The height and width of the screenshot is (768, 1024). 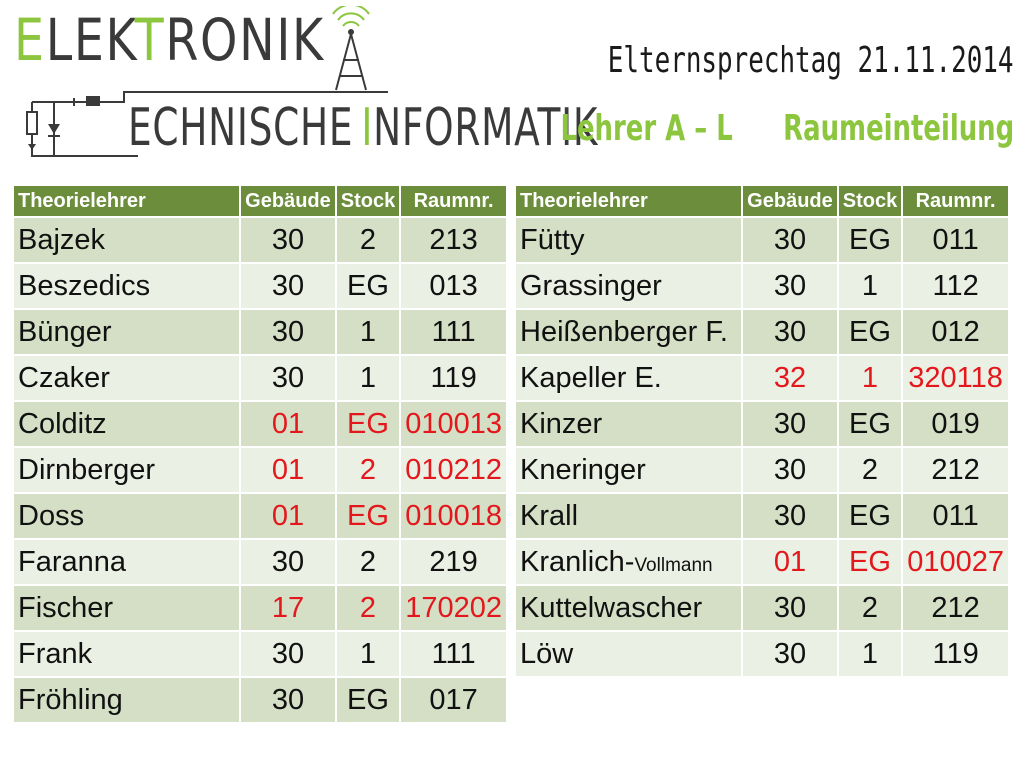 I want to click on table-row: Kinzer 30 EG 019, so click(x=762, y=424).